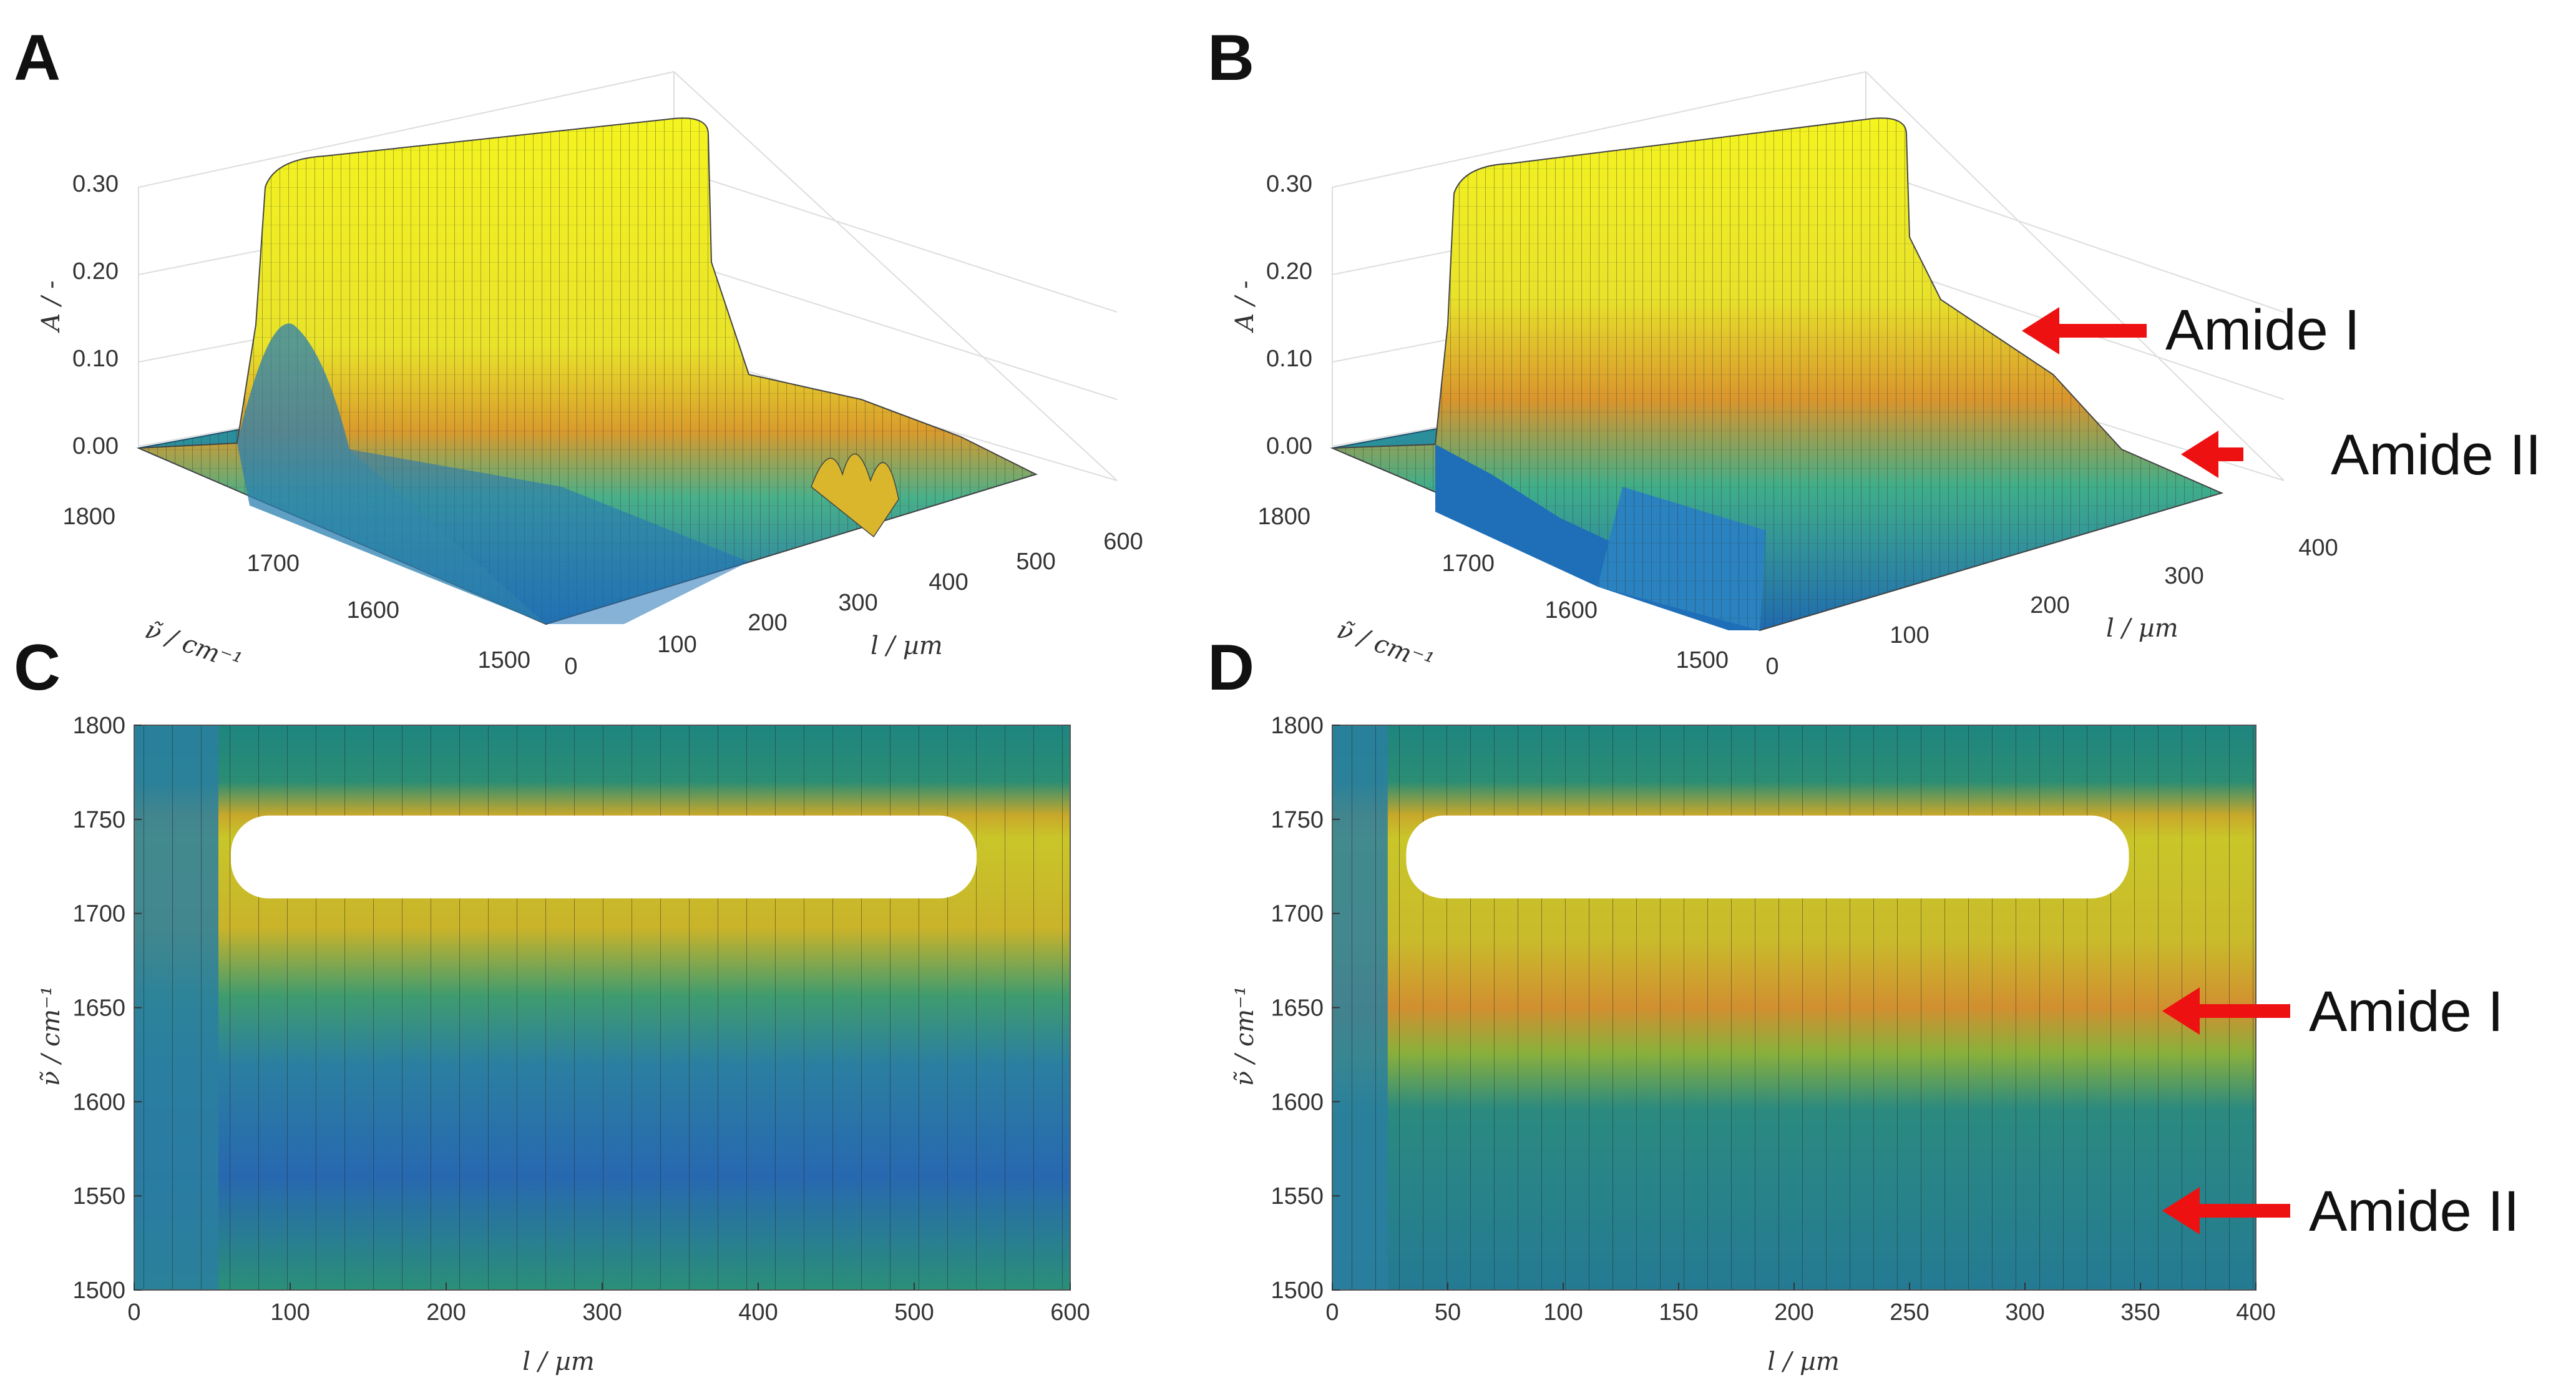 This screenshot has height=1378, width=2576. Describe the element at coordinates (2318, 548) in the screenshot. I see `b-x-tick: 400` at that location.